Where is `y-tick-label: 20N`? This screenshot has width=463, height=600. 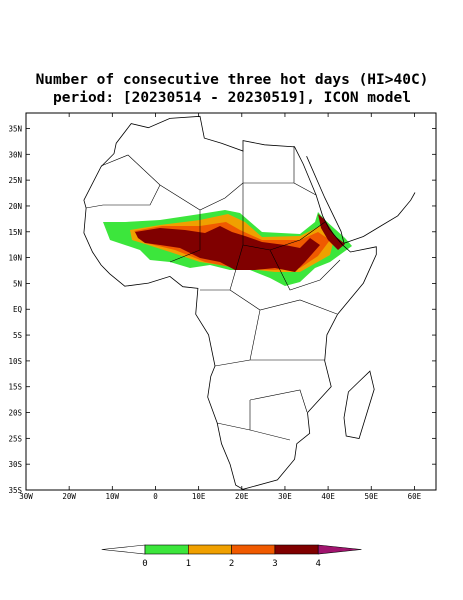 y-tick-label: 20N is located at coordinates (15, 206).